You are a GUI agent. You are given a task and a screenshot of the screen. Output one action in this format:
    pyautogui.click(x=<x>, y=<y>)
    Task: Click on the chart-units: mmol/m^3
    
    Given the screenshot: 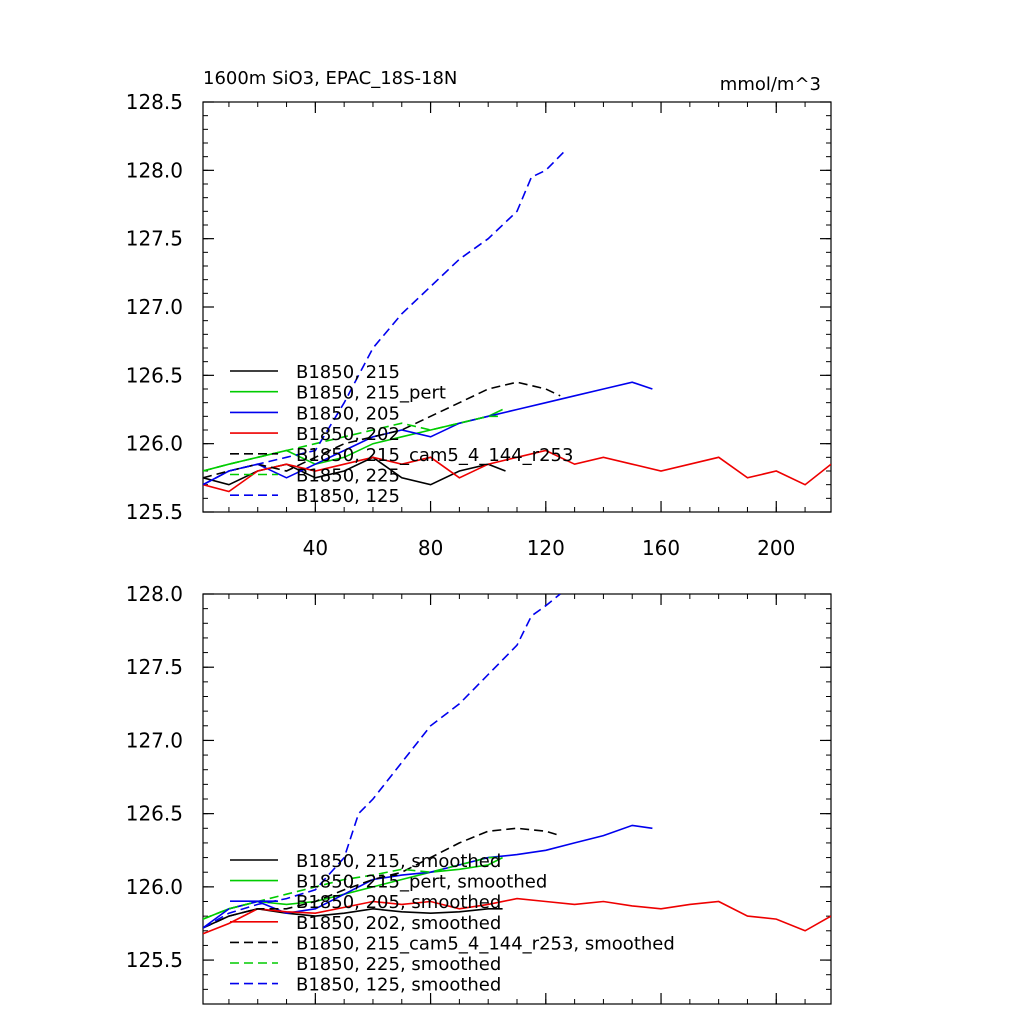 What is the action you would take?
    pyautogui.click(x=770, y=84)
    